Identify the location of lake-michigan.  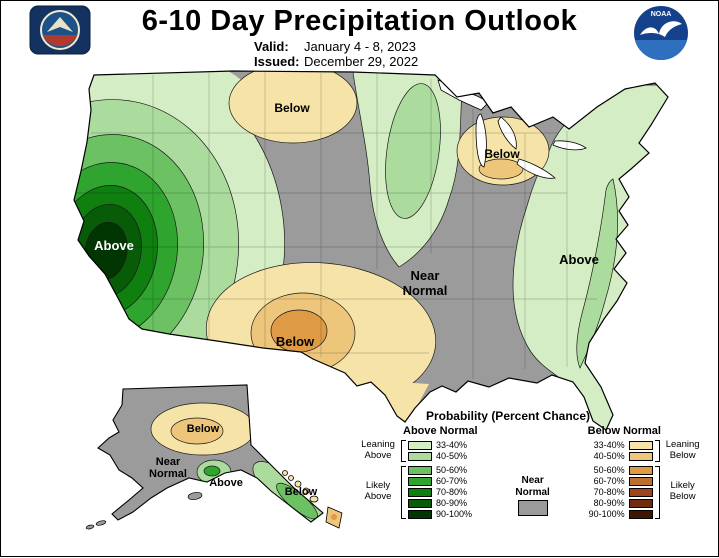
(481, 140).